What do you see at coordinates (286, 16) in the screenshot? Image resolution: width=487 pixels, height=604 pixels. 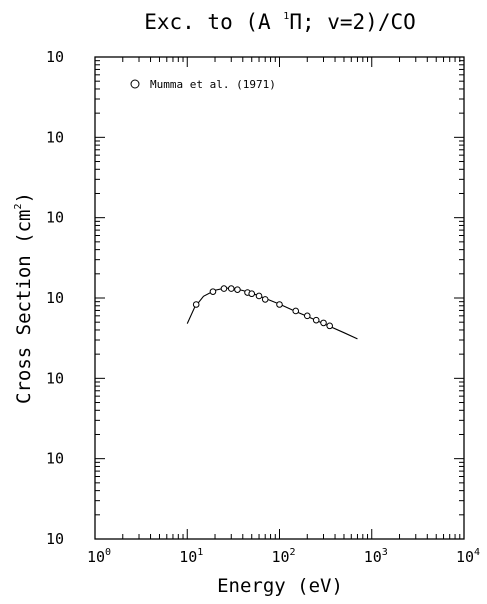 I see `chart-title-sup: 1` at bounding box center [286, 16].